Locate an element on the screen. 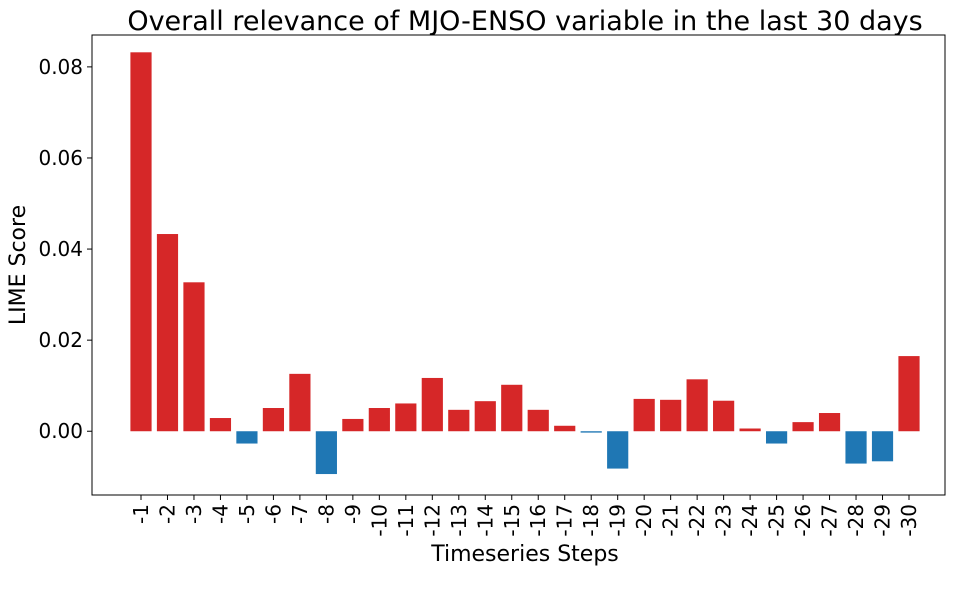  x-tick-label: -10 is located at coordinates (379, 520).